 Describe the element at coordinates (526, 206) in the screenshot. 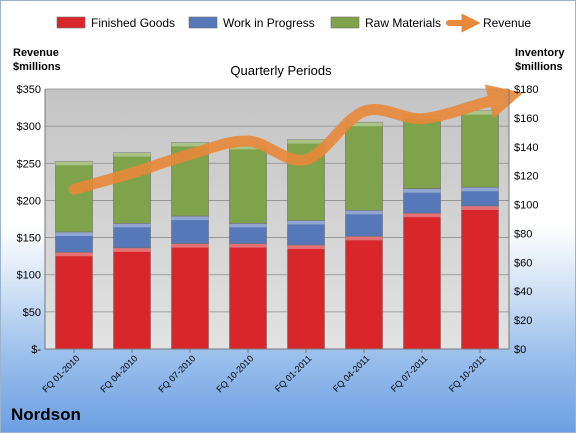

I see `right-axis-tick-label: $100` at that location.